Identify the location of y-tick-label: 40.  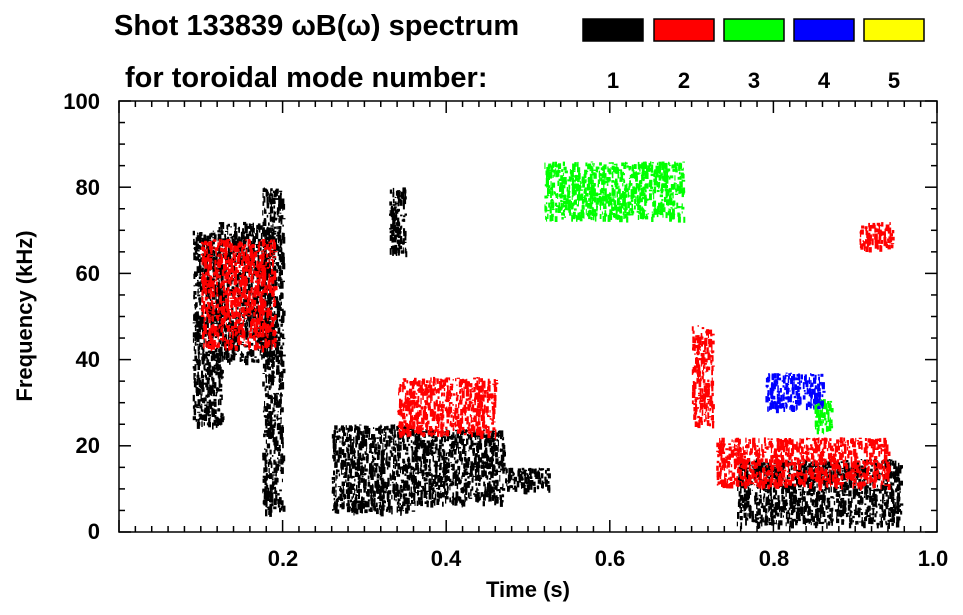
(88, 359).